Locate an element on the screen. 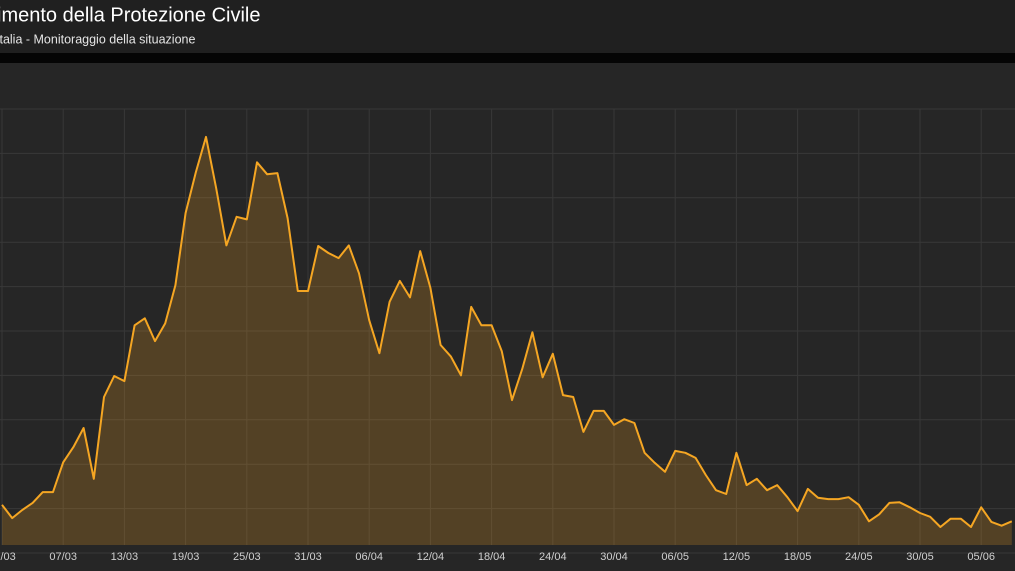  page-title: imento della Protezione Civile is located at coordinates (130, 15).